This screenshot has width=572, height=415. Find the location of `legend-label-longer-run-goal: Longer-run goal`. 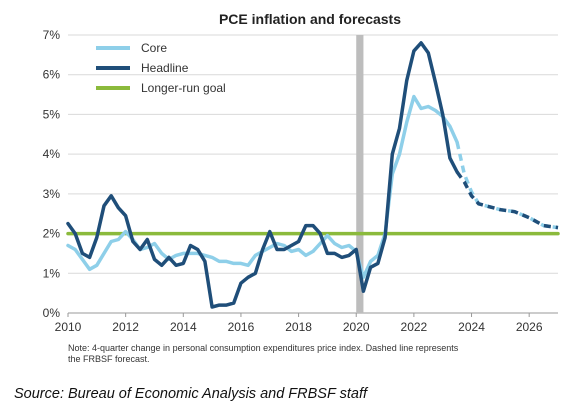

legend-label-longer-run-goal: Longer-run goal is located at coordinates (183, 88).